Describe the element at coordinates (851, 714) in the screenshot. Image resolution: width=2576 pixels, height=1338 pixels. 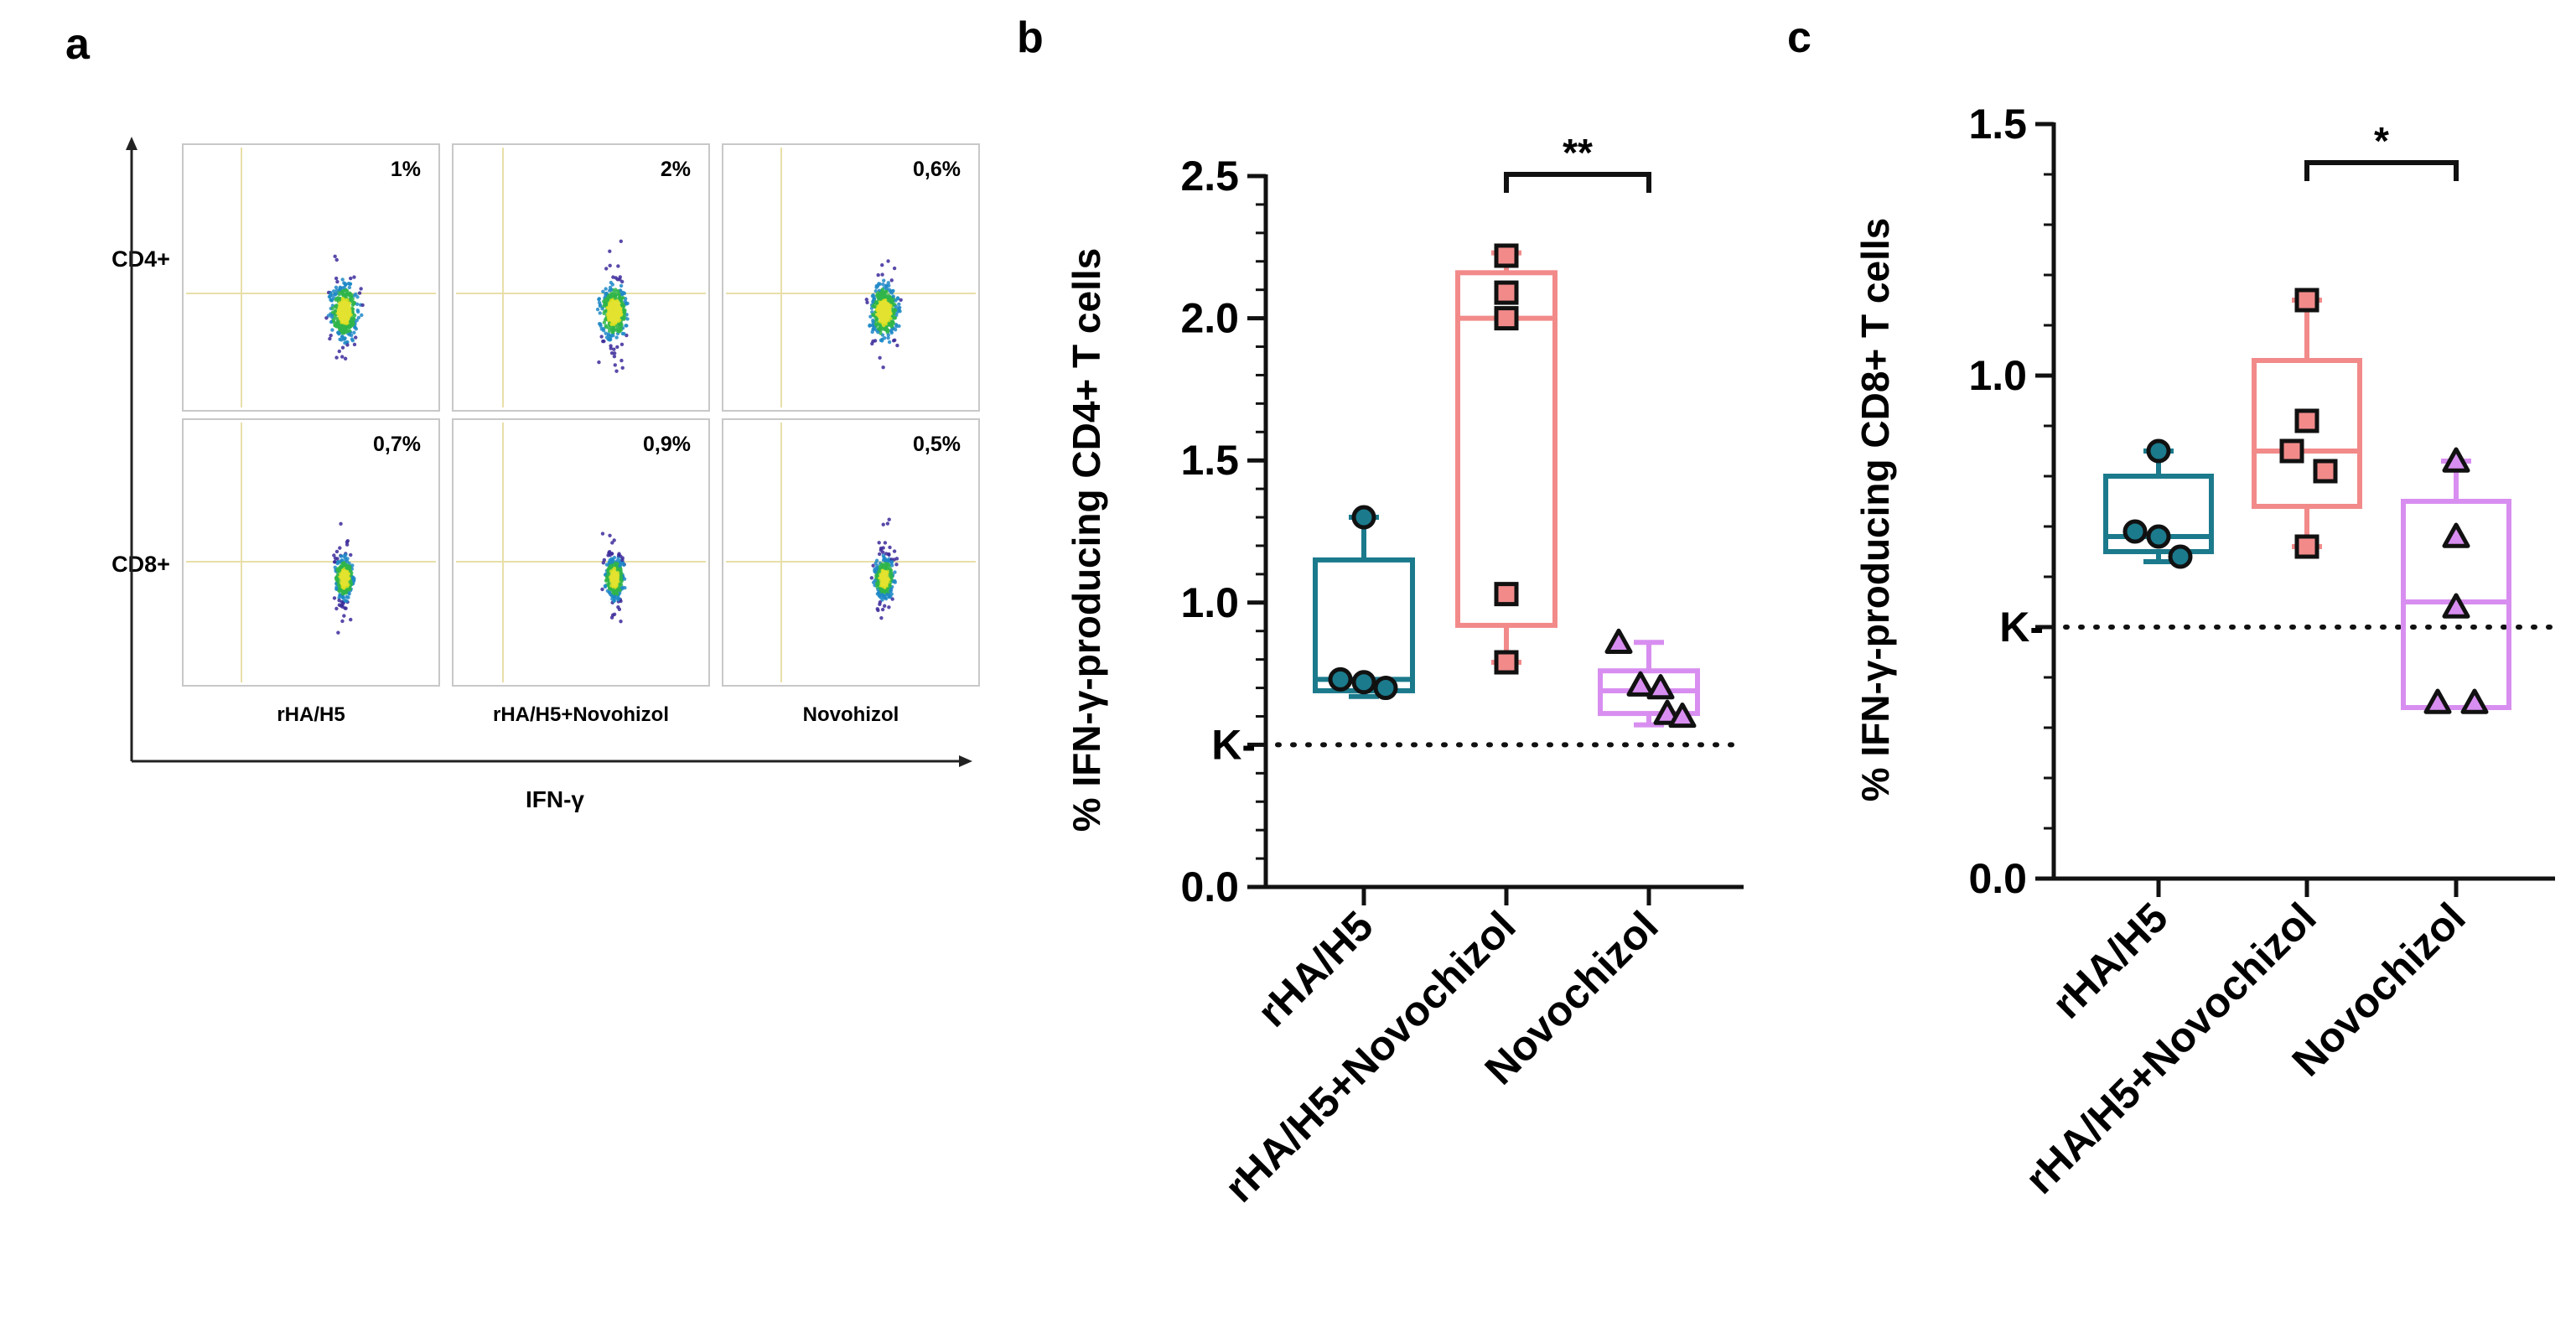
I see `column-label: Novohizol` at that location.